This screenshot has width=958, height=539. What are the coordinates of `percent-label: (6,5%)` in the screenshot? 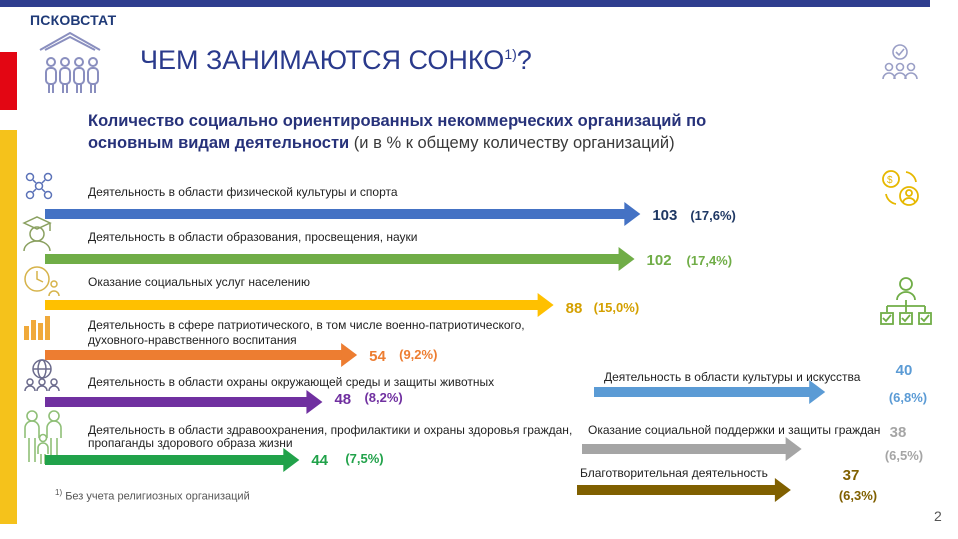 It's located at (904, 455).